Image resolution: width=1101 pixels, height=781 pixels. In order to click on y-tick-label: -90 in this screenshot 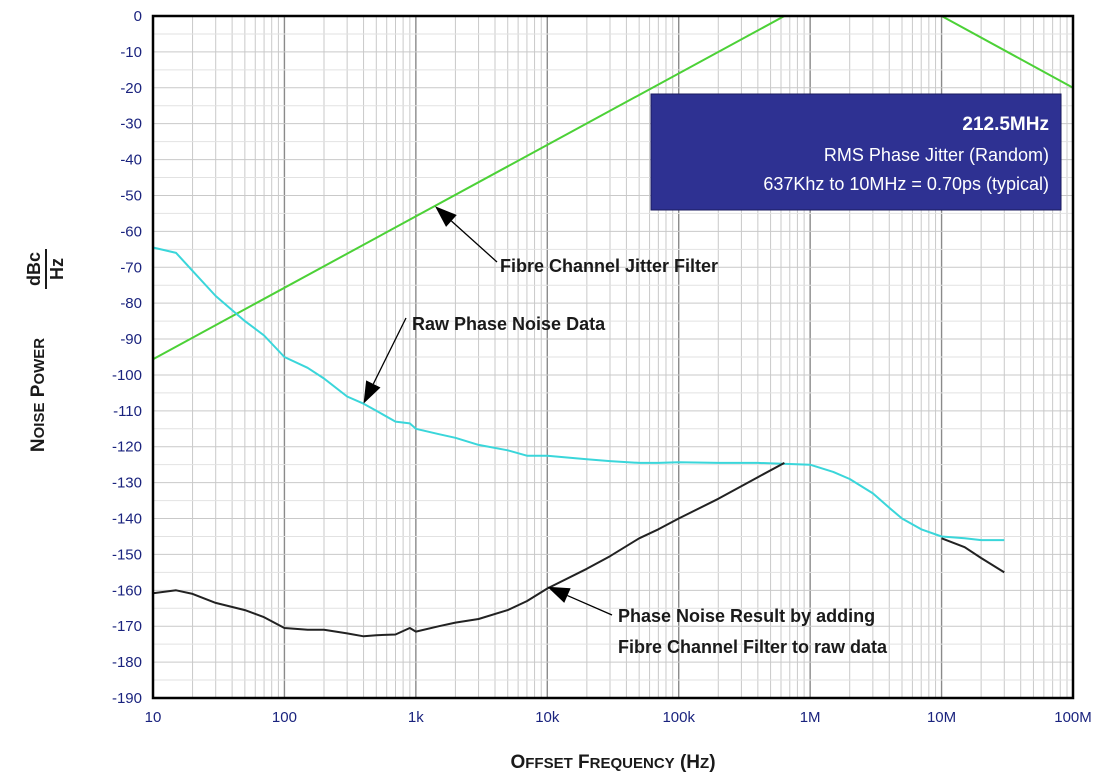, I will do `click(131, 339)`.